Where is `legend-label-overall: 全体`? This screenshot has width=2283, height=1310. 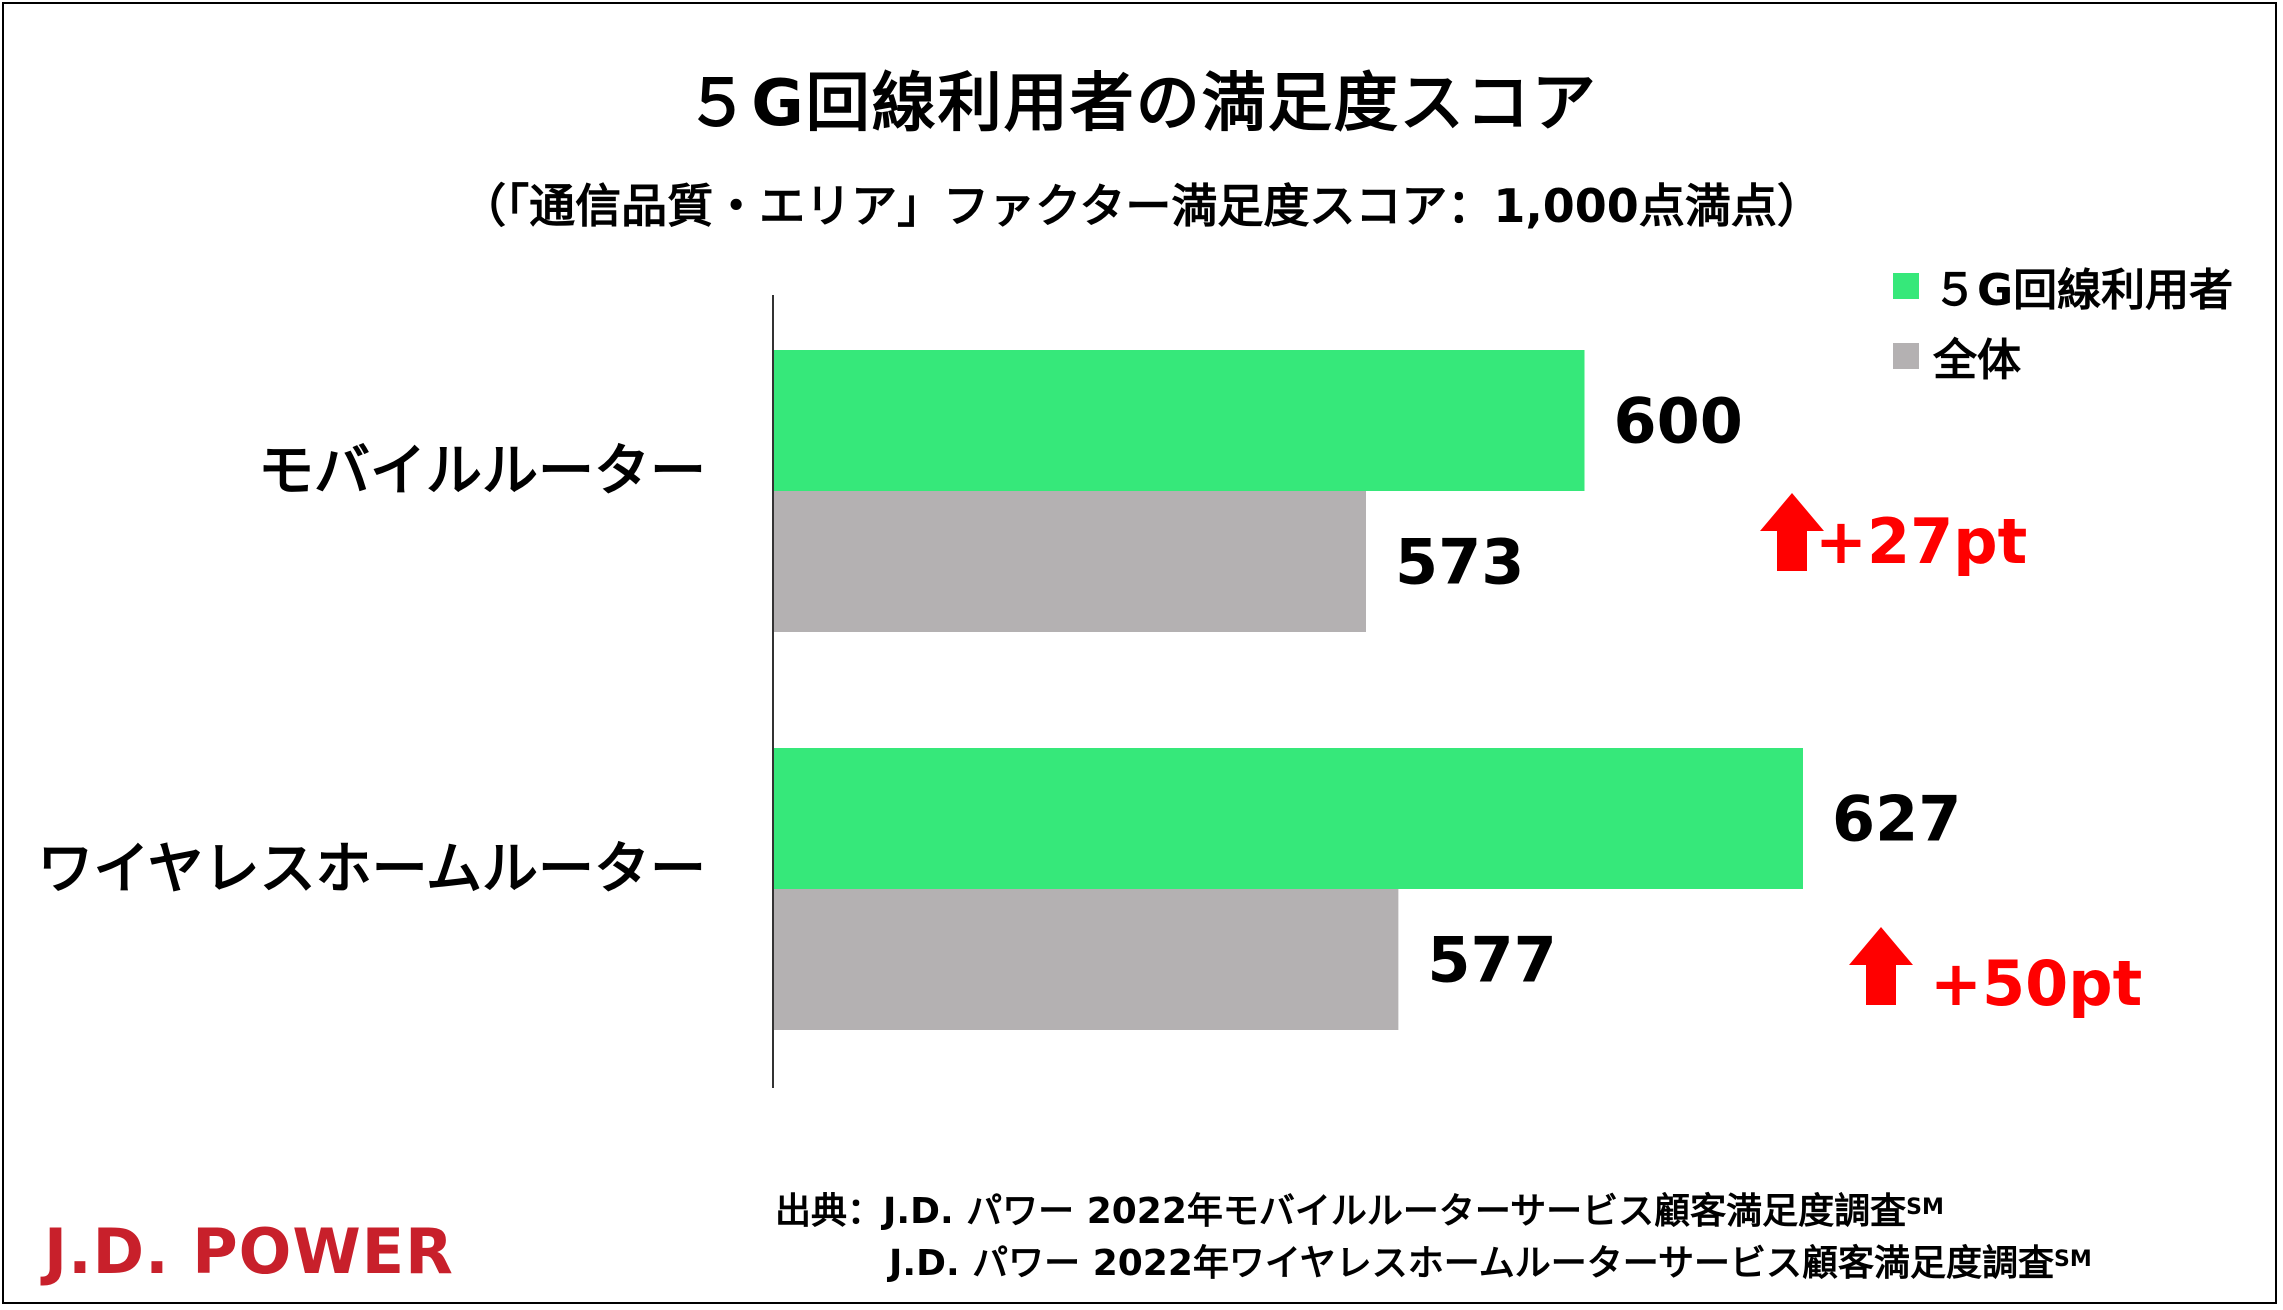
legend-label-overall: 全体 is located at coordinates (1977, 360).